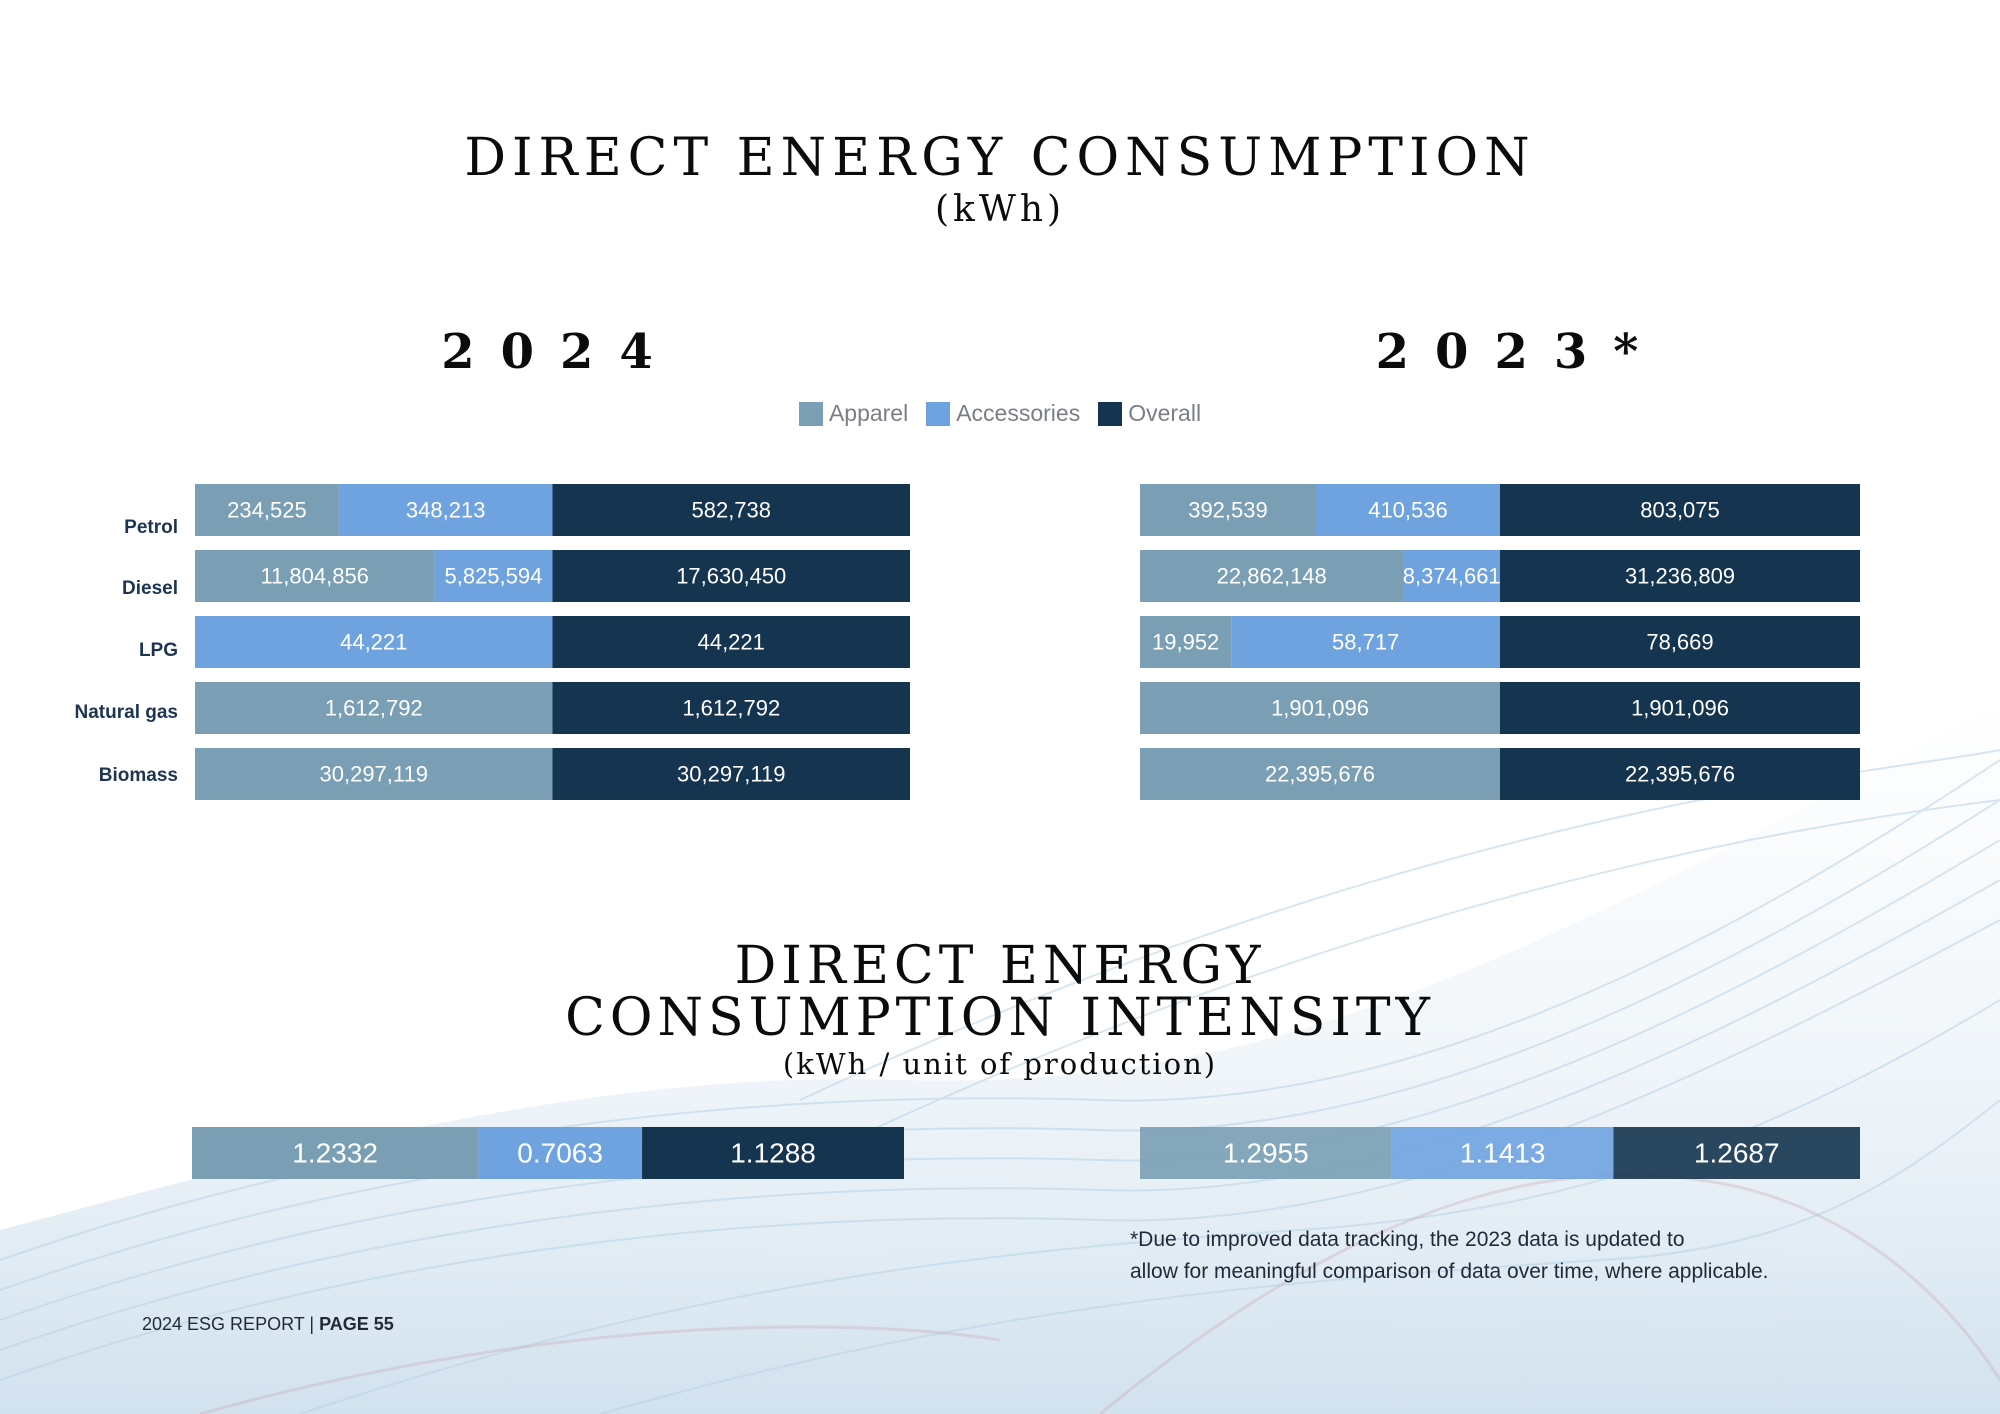  I want to click on intensity-label-apparel: 1.2955, so click(1266, 1153).